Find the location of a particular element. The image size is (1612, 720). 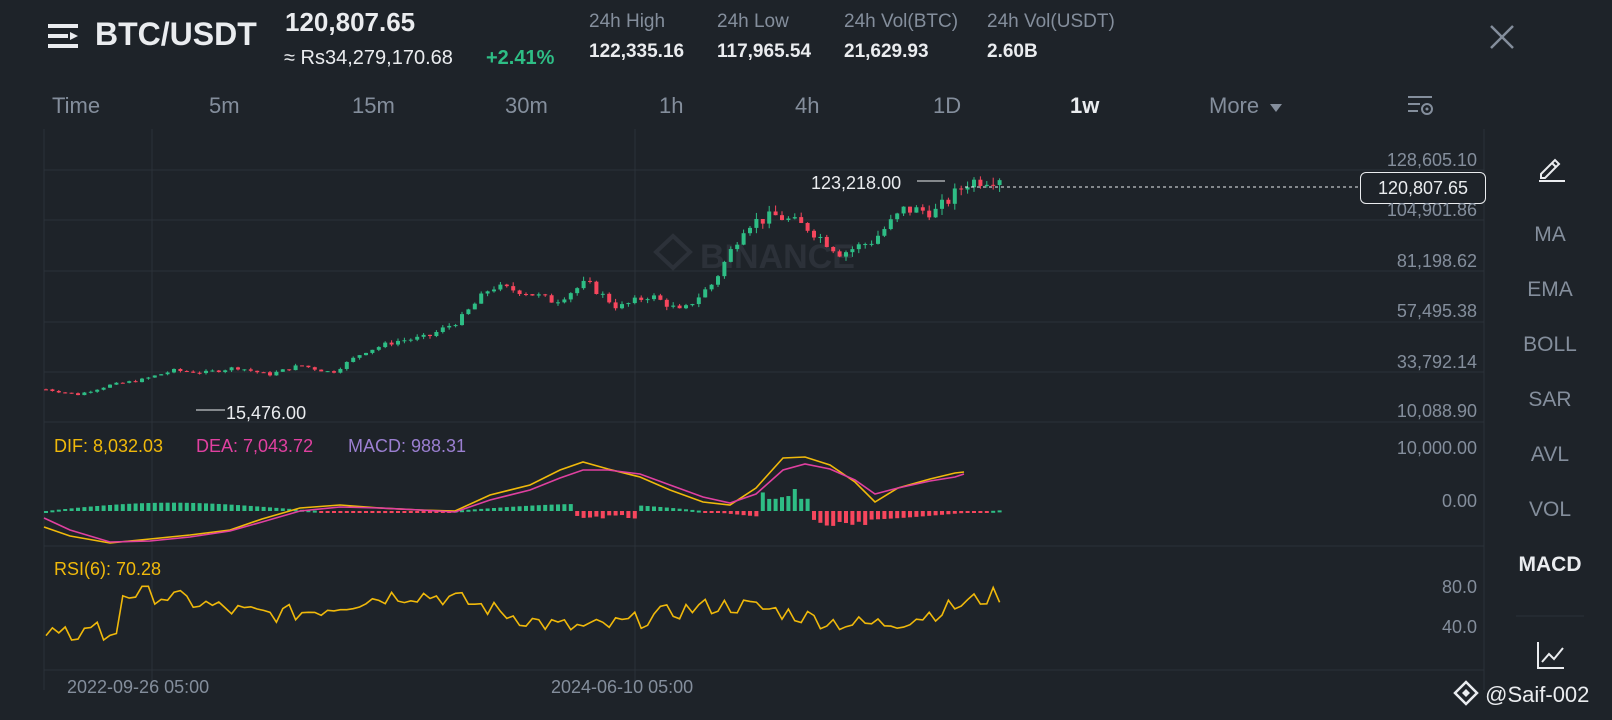

pair-title: BTC/USDT is located at coordinates (176, 34).